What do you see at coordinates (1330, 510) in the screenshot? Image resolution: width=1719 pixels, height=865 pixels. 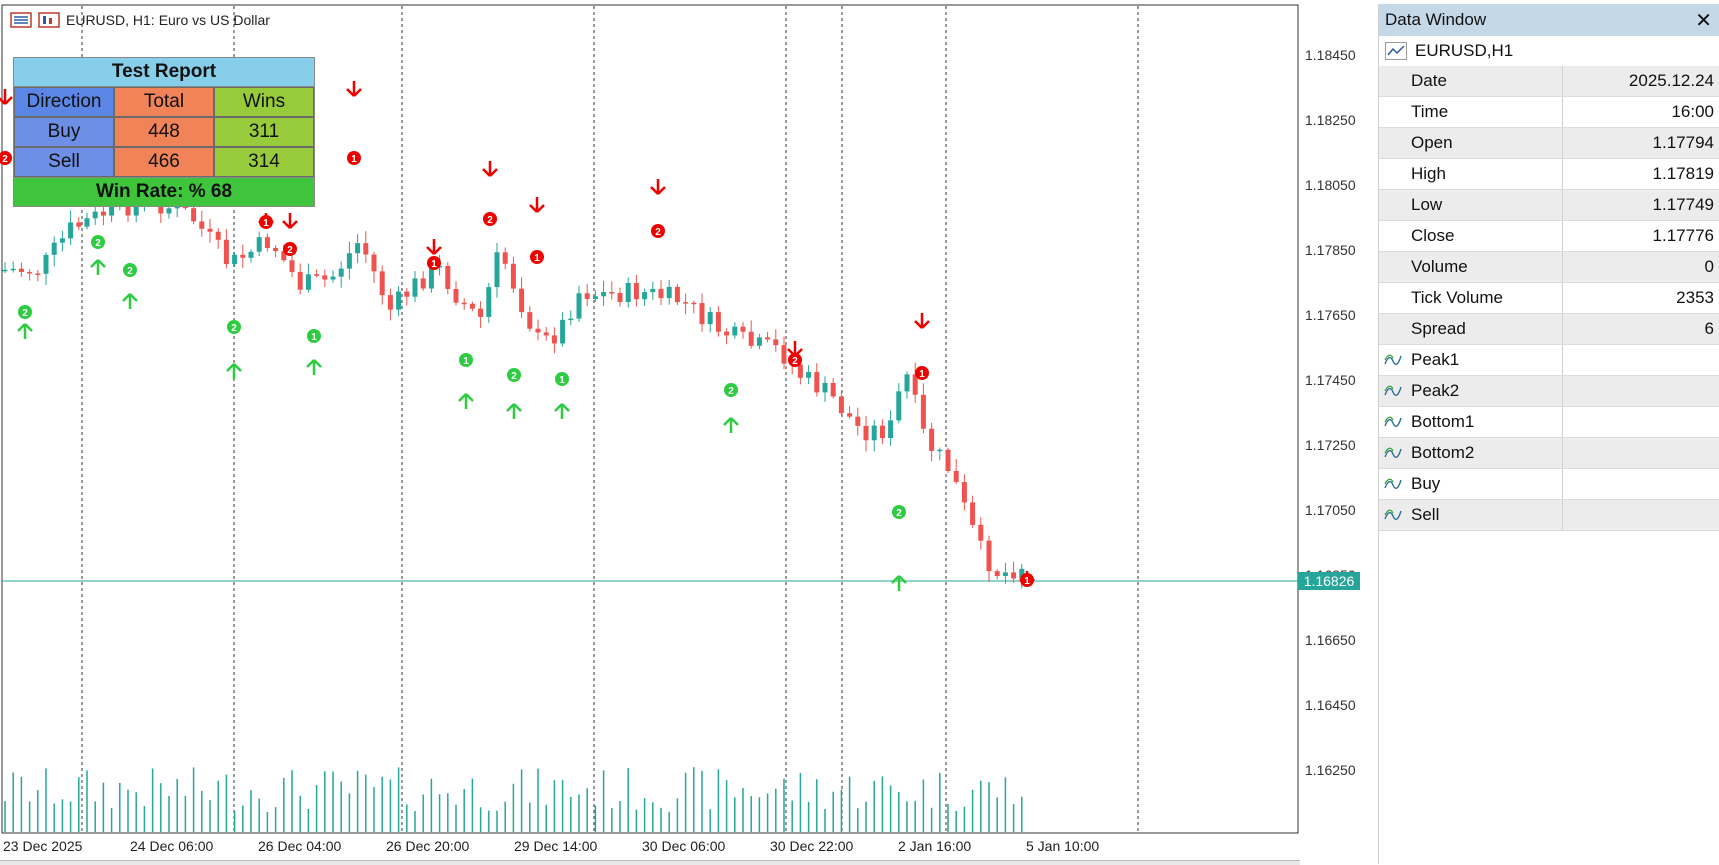 I see `price-tick-label: 1.17050` at bounding box center [1330, 510].